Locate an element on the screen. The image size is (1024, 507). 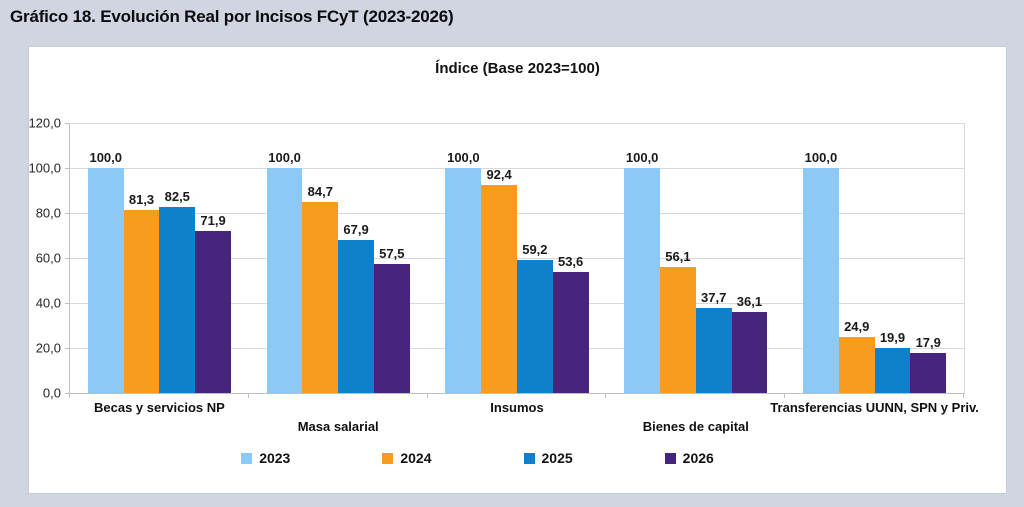
legend-item-2026: 2026 is located at coordinates (689, 458).